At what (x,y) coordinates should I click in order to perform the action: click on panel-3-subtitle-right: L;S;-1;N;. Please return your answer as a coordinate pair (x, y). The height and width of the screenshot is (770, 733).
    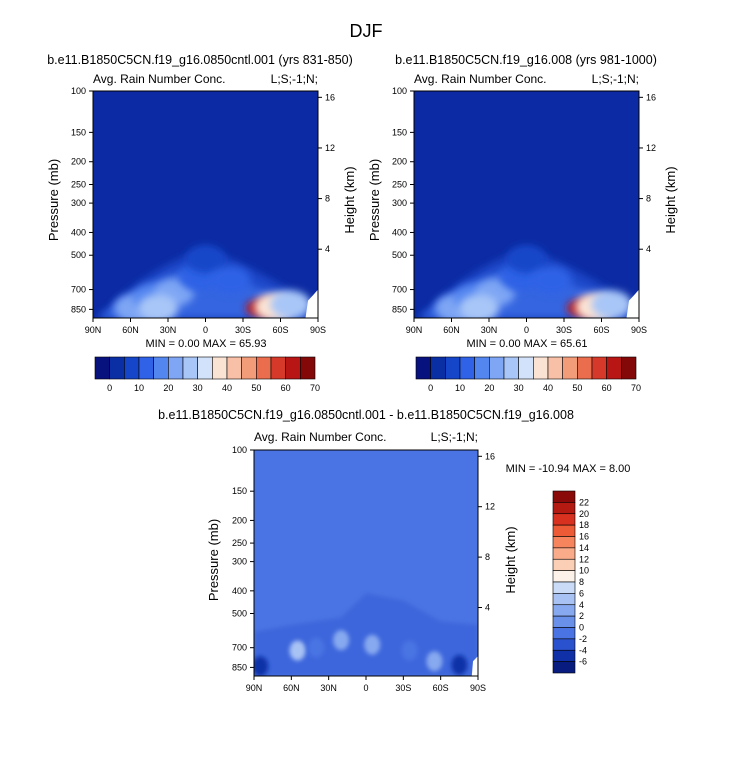
    Looking at the image, I should click on (454, 437).